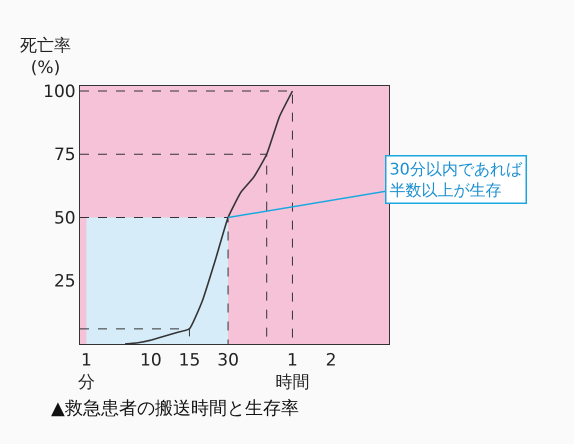 This screenshot has height=444, width=574. What do you see at coordinates (65, 155) in the screenshot?
I see `y-tick-label: 75` at bounding box center [65, 155].